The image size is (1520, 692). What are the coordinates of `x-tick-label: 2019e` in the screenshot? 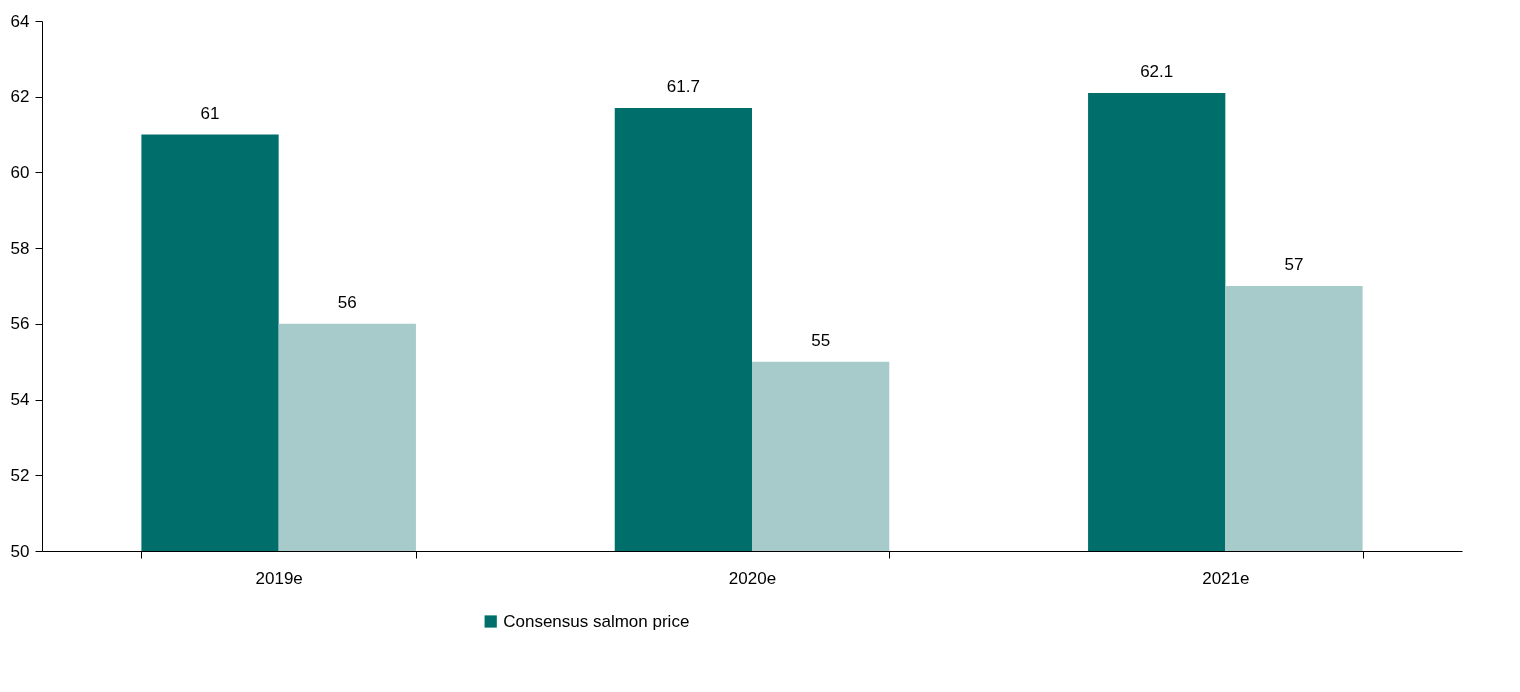 It's located at (279, 578).